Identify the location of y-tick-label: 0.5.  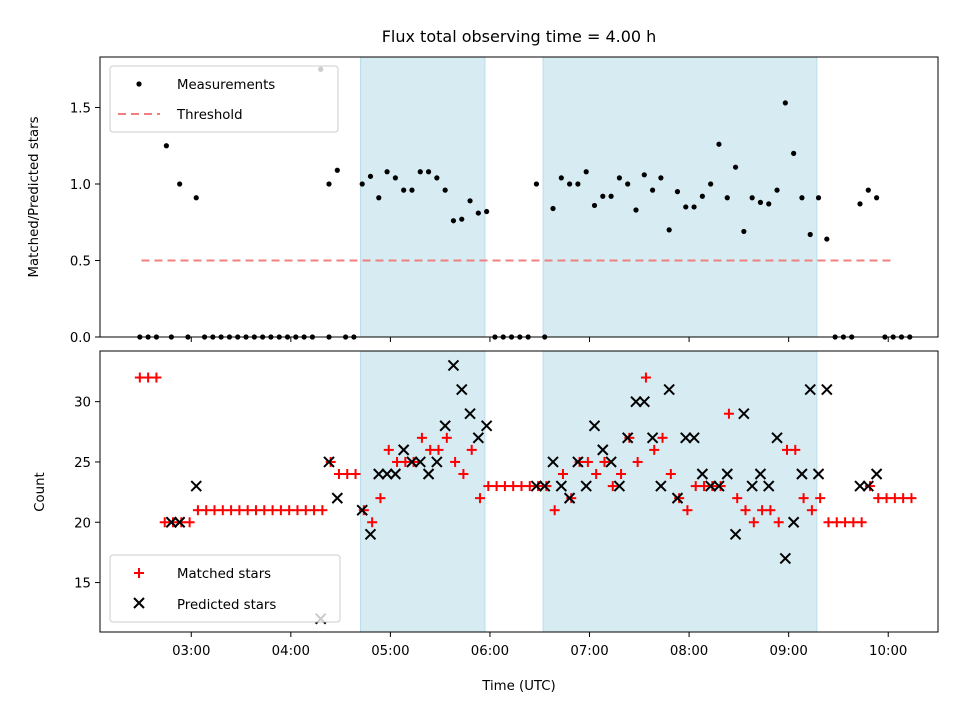
(80, 261).